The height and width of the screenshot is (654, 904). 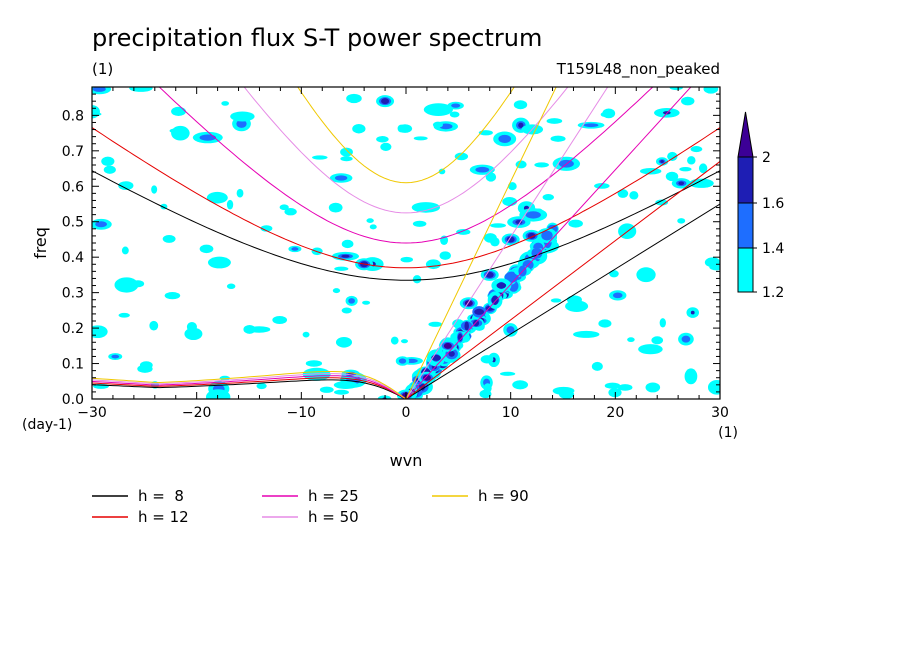 What do you see at coordinates (773, 204) in the screenshot?
I see `colorbar-label: 1.6` at bounding box center [773, 204].